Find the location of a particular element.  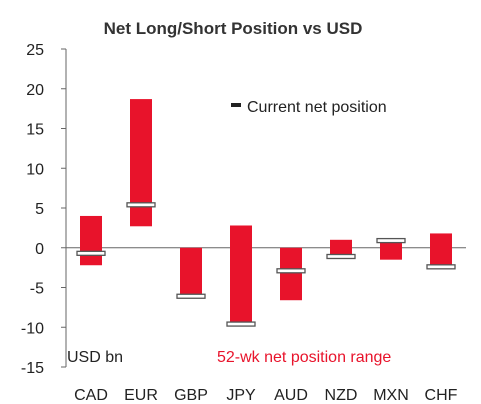

current-marker-cad is located at coordinates (91, 253).